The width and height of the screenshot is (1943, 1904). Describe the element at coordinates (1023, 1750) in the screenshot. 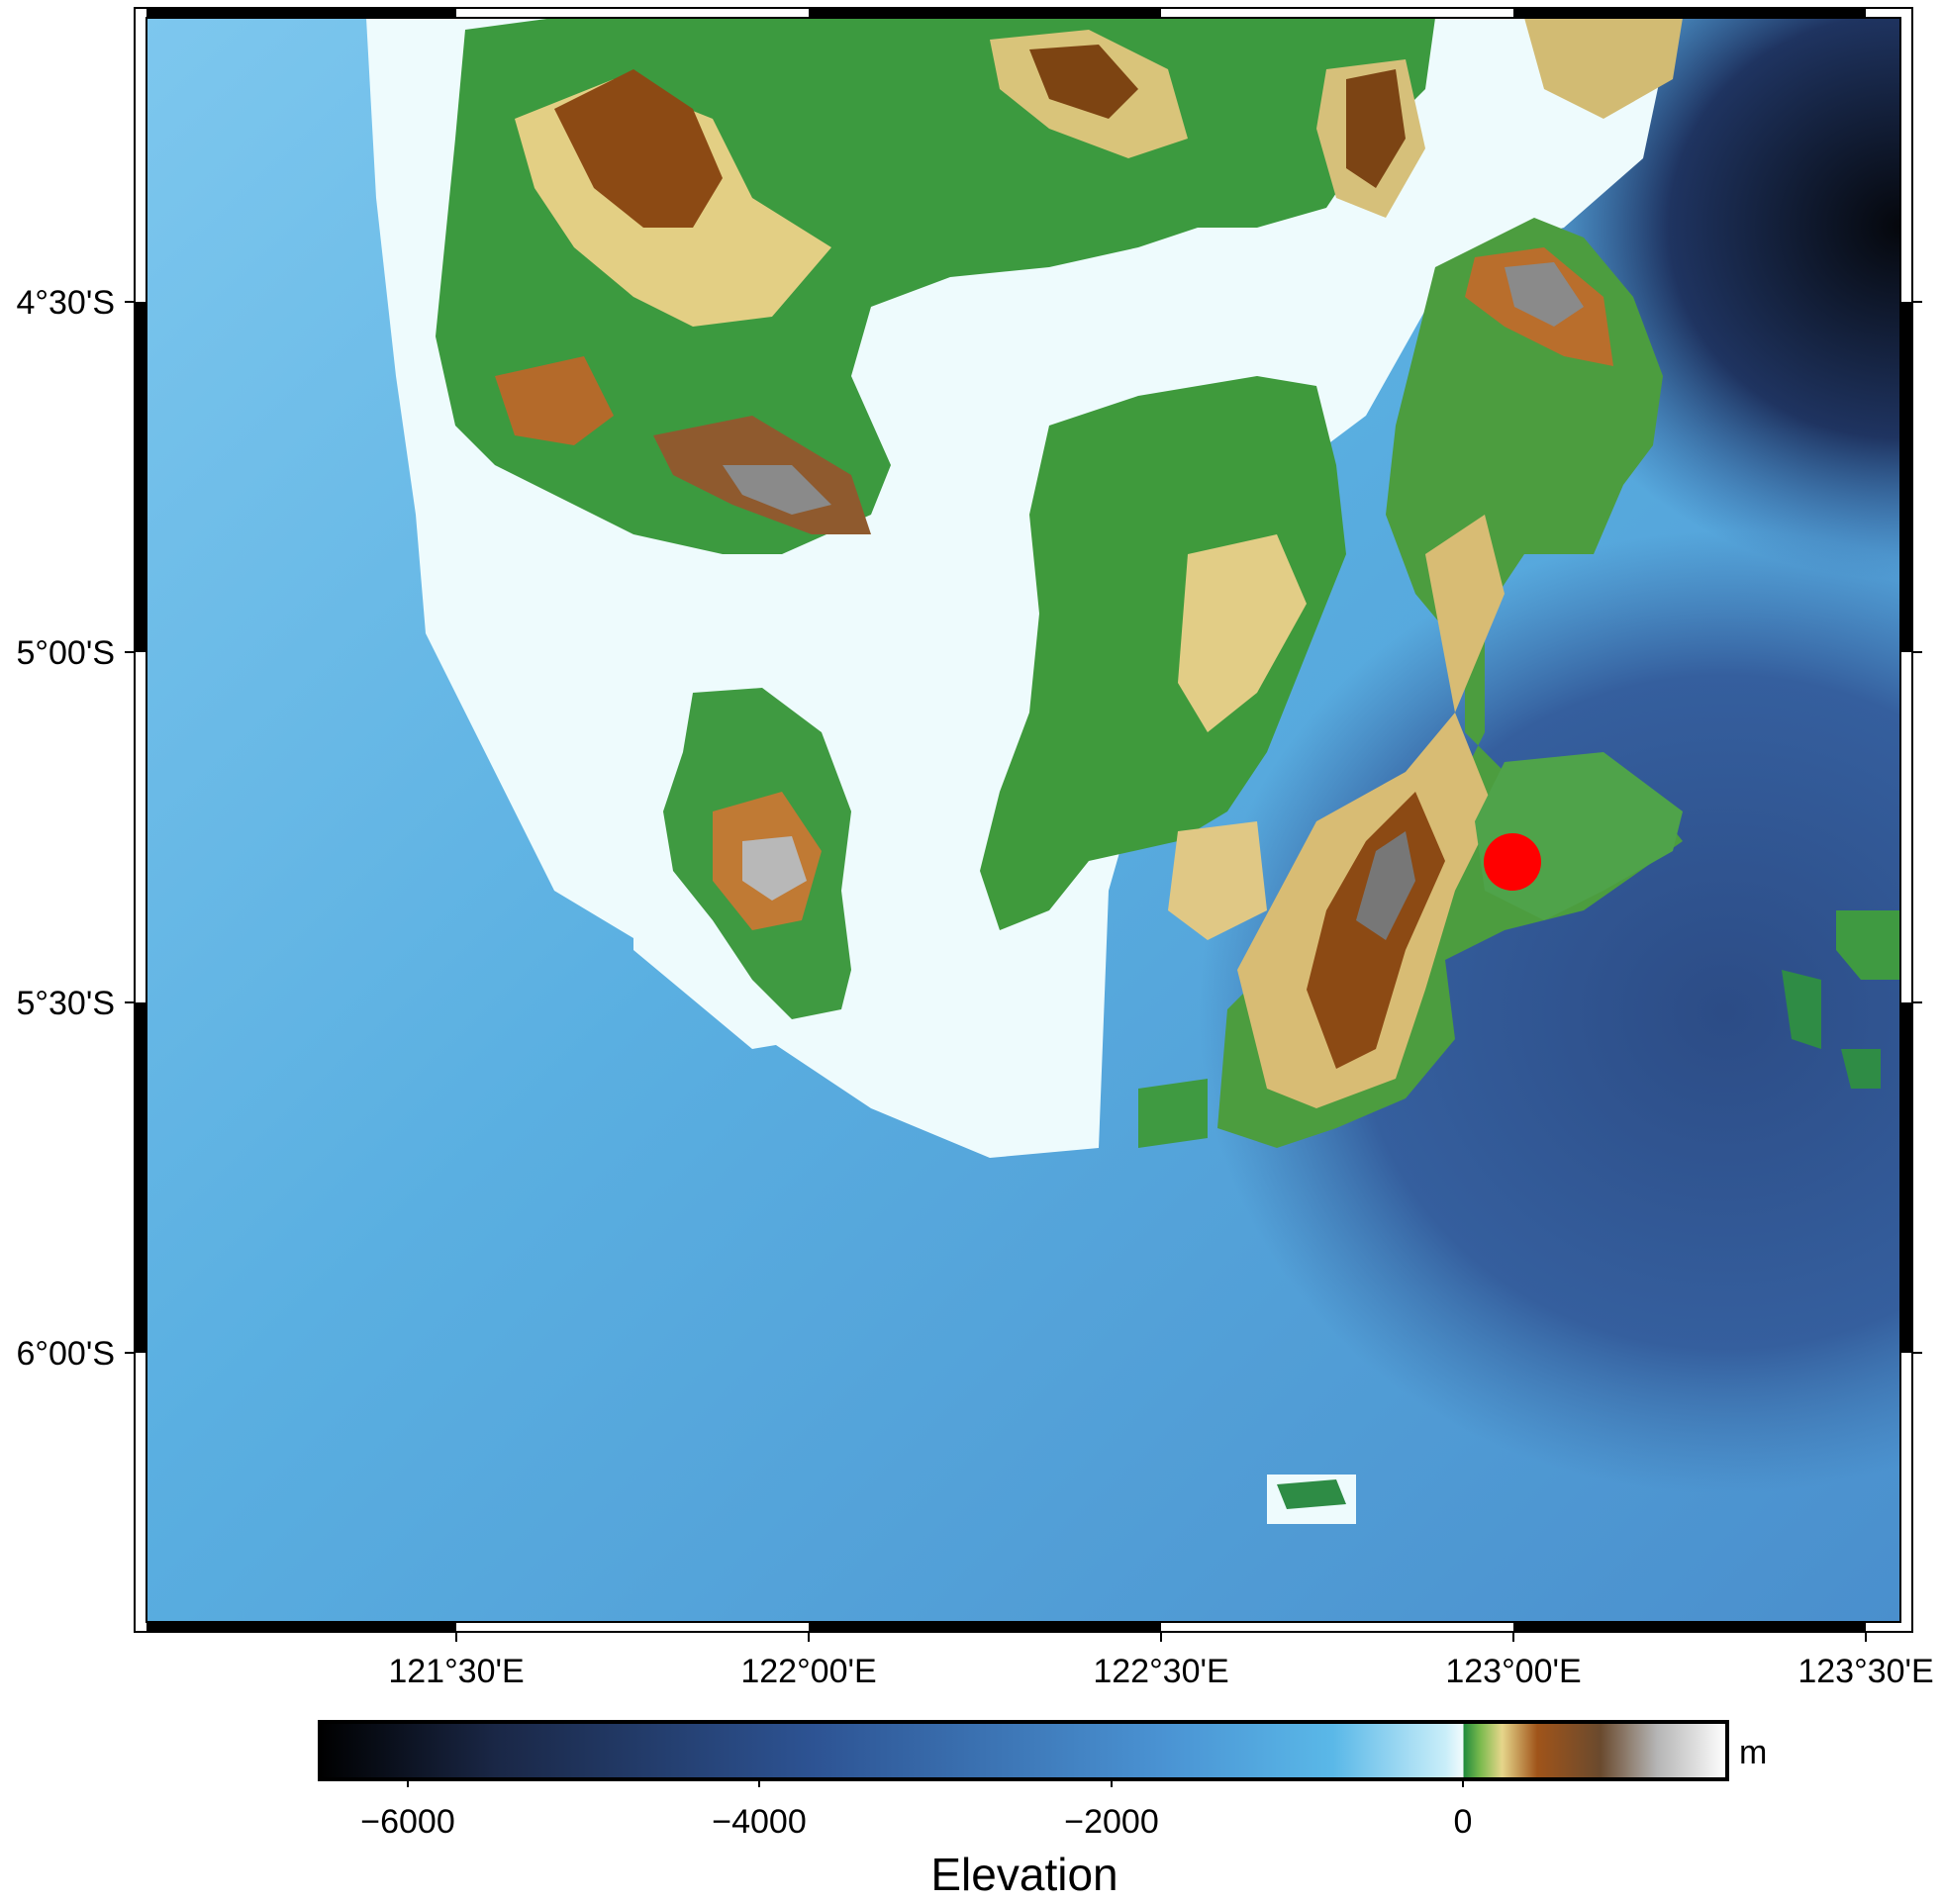

I see `colorbar-ramp` at that location.